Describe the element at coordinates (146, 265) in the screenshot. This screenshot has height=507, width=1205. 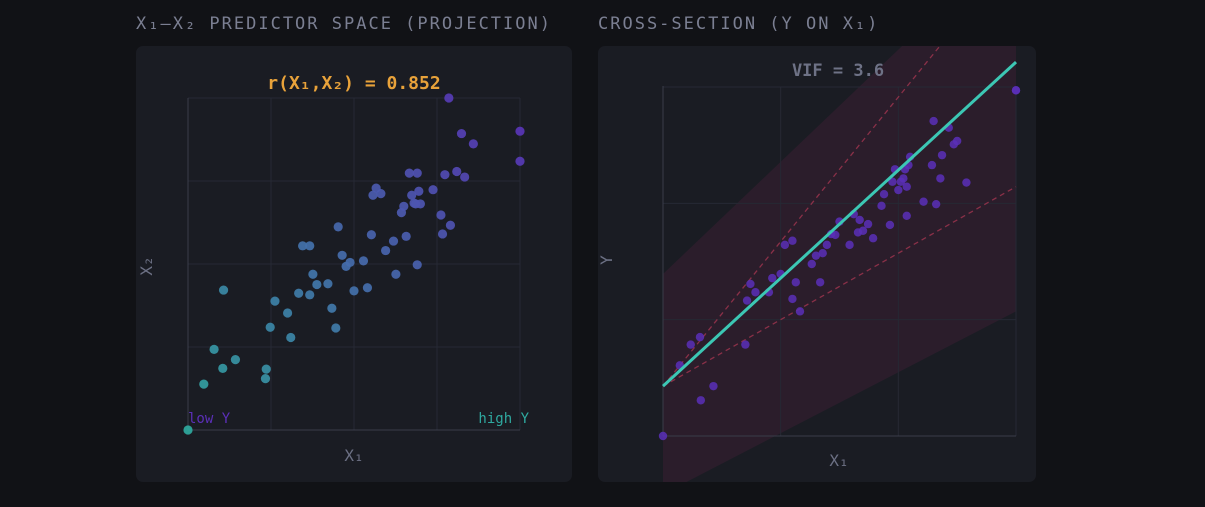
I see `left-y-axis-label: X₂` at that location.